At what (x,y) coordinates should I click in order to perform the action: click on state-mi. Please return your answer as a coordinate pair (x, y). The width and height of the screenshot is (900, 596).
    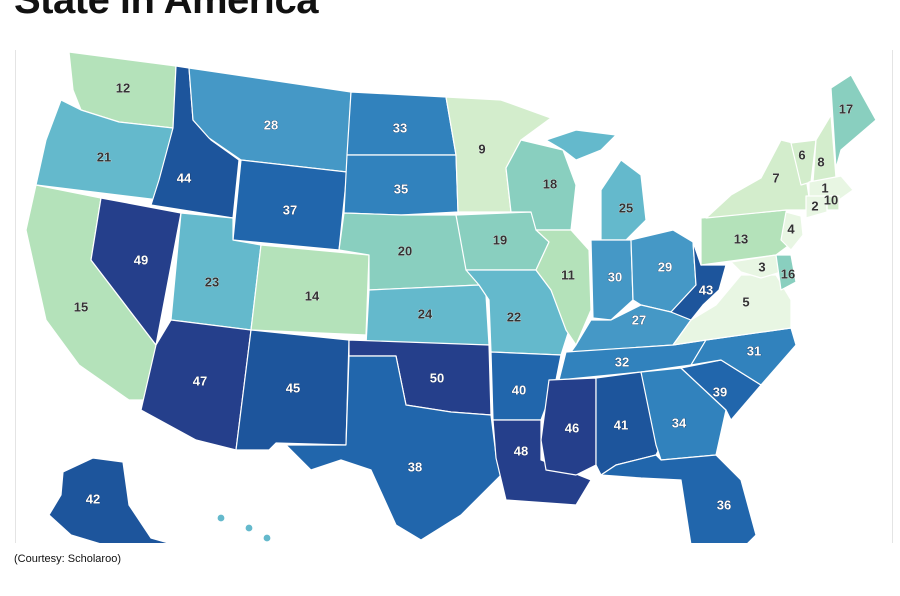
    Looking at the image, I should click on (581, 145).